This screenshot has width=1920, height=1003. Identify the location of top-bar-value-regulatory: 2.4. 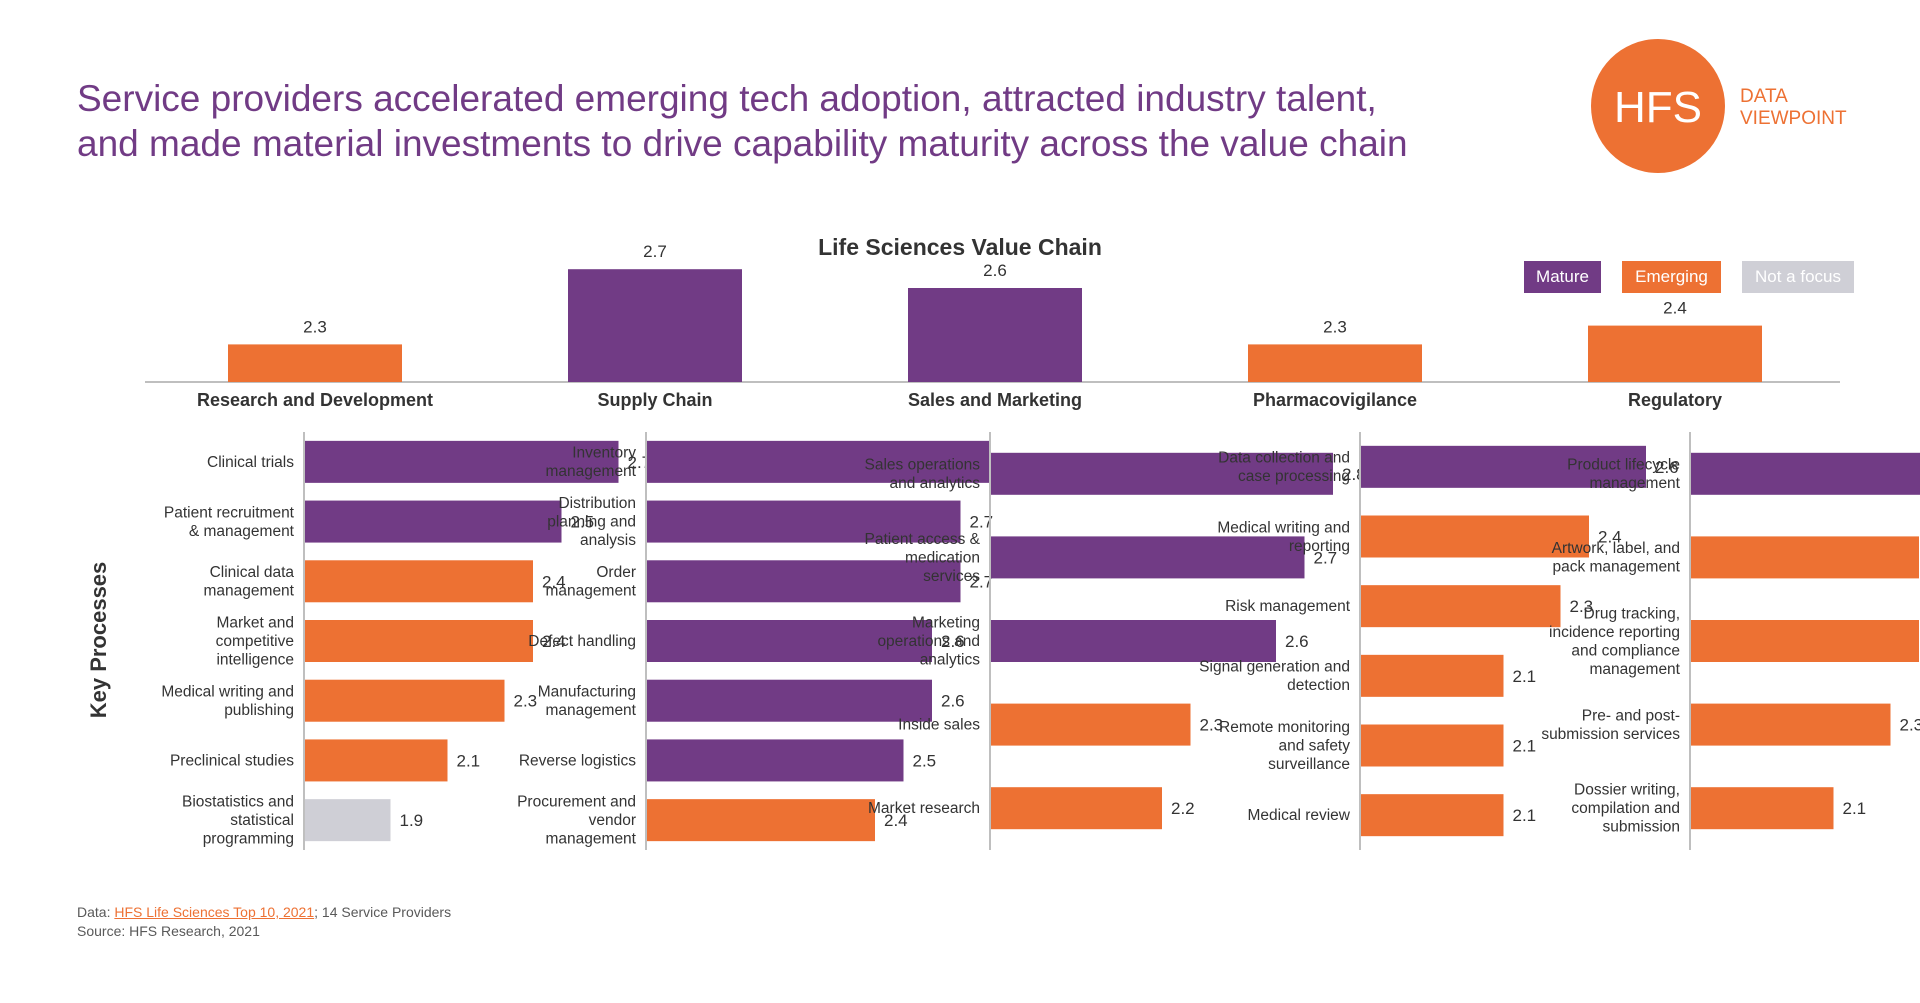
(1675, 308).